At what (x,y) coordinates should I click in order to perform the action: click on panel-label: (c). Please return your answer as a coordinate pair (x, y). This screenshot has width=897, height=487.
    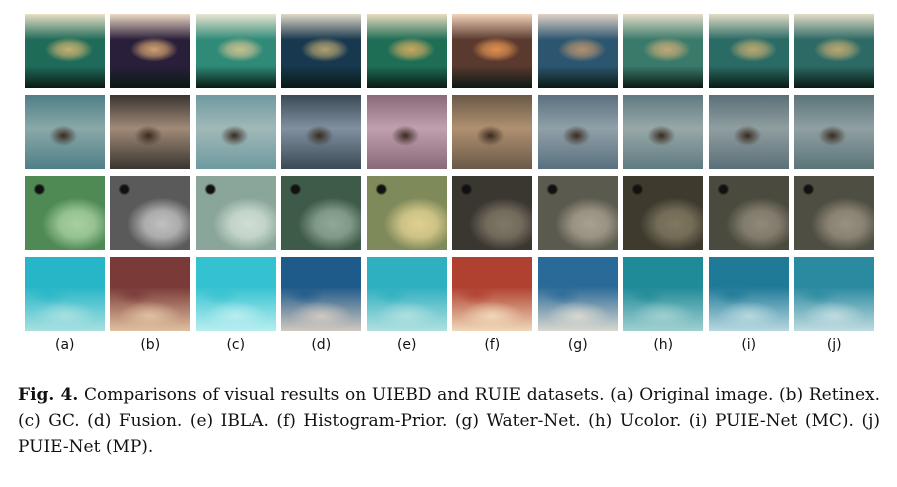
    Looking at the image, I should click on (236, 345).